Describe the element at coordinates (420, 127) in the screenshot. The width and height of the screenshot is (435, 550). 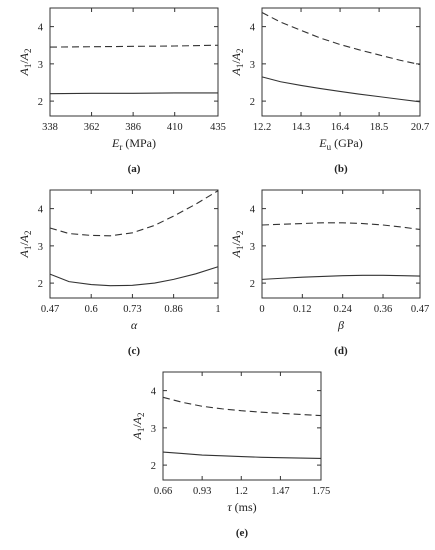
I see `x-tick-label: 20.7` at that location.